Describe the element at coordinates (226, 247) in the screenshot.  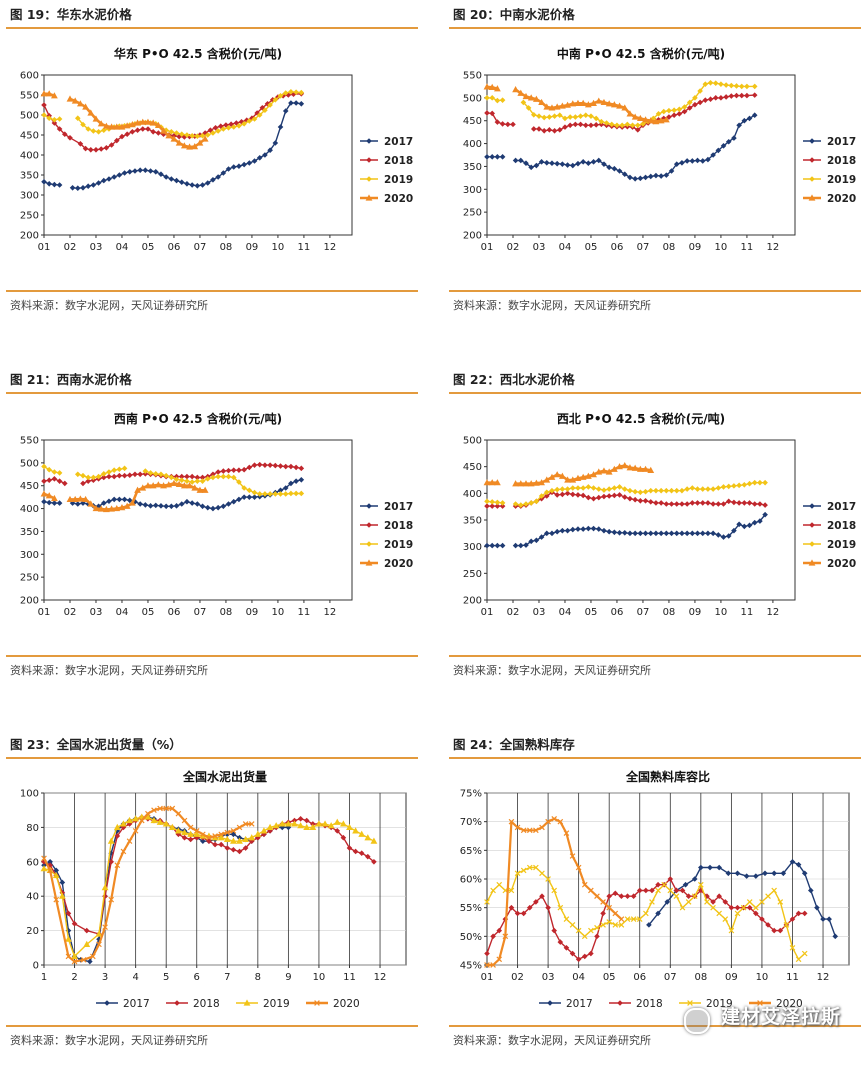
I see `x-tick-label: 08` at that location.